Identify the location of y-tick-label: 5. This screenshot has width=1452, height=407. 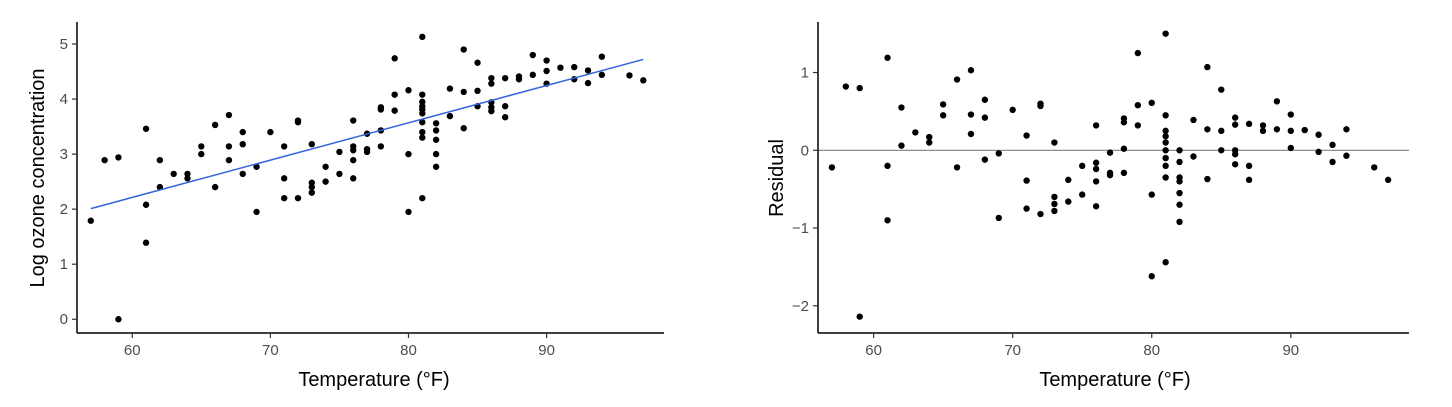
(64, 44).